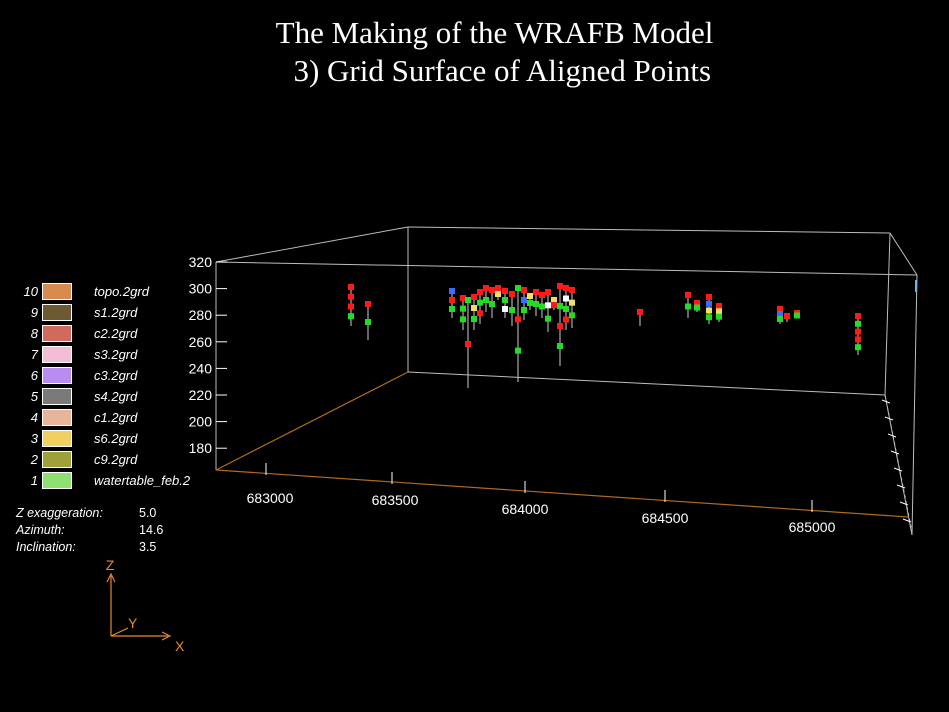  I want to click on x-tick-label: 684000, so click(525, 509).